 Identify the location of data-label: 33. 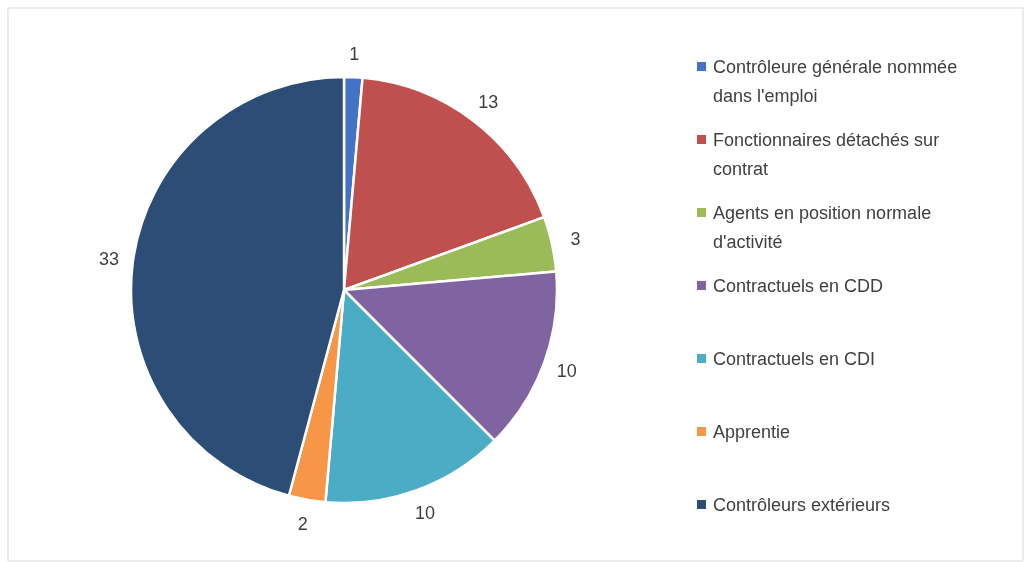
(109, 259).